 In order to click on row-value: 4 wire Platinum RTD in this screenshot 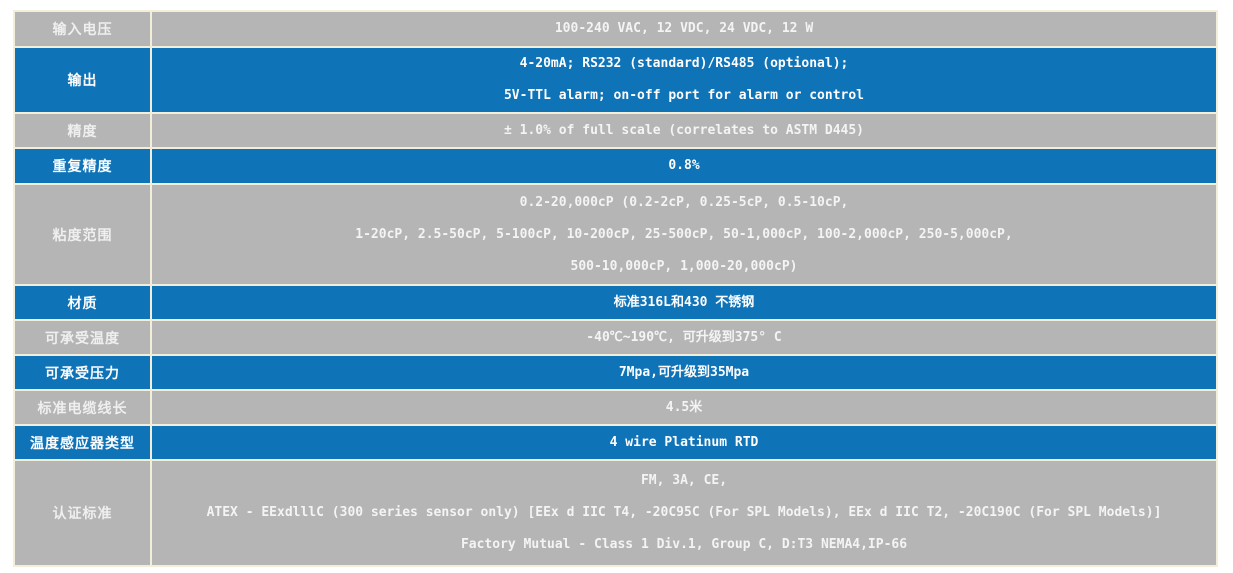, I will do `click(684, 442)`.